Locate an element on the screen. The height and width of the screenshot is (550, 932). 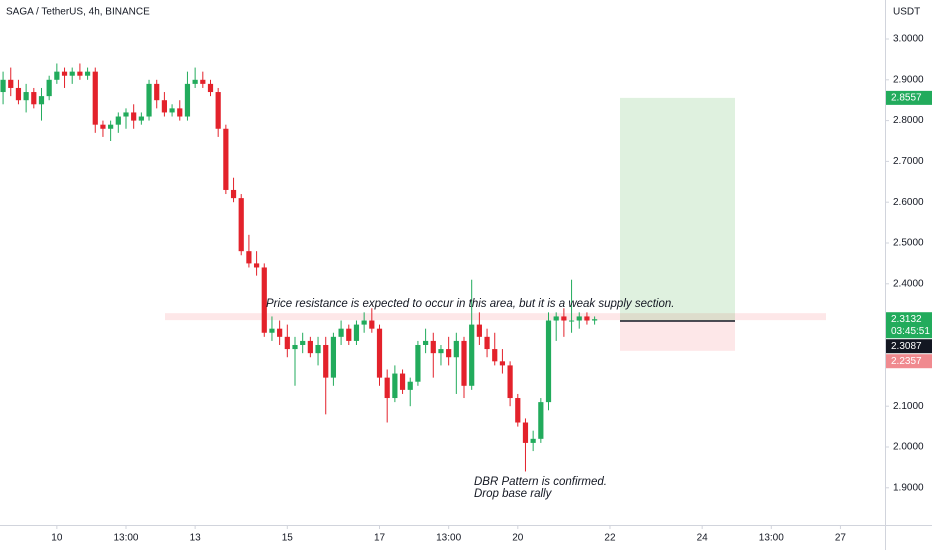
y-tick-label: 2.9000 is located at coordinates (908, 79).